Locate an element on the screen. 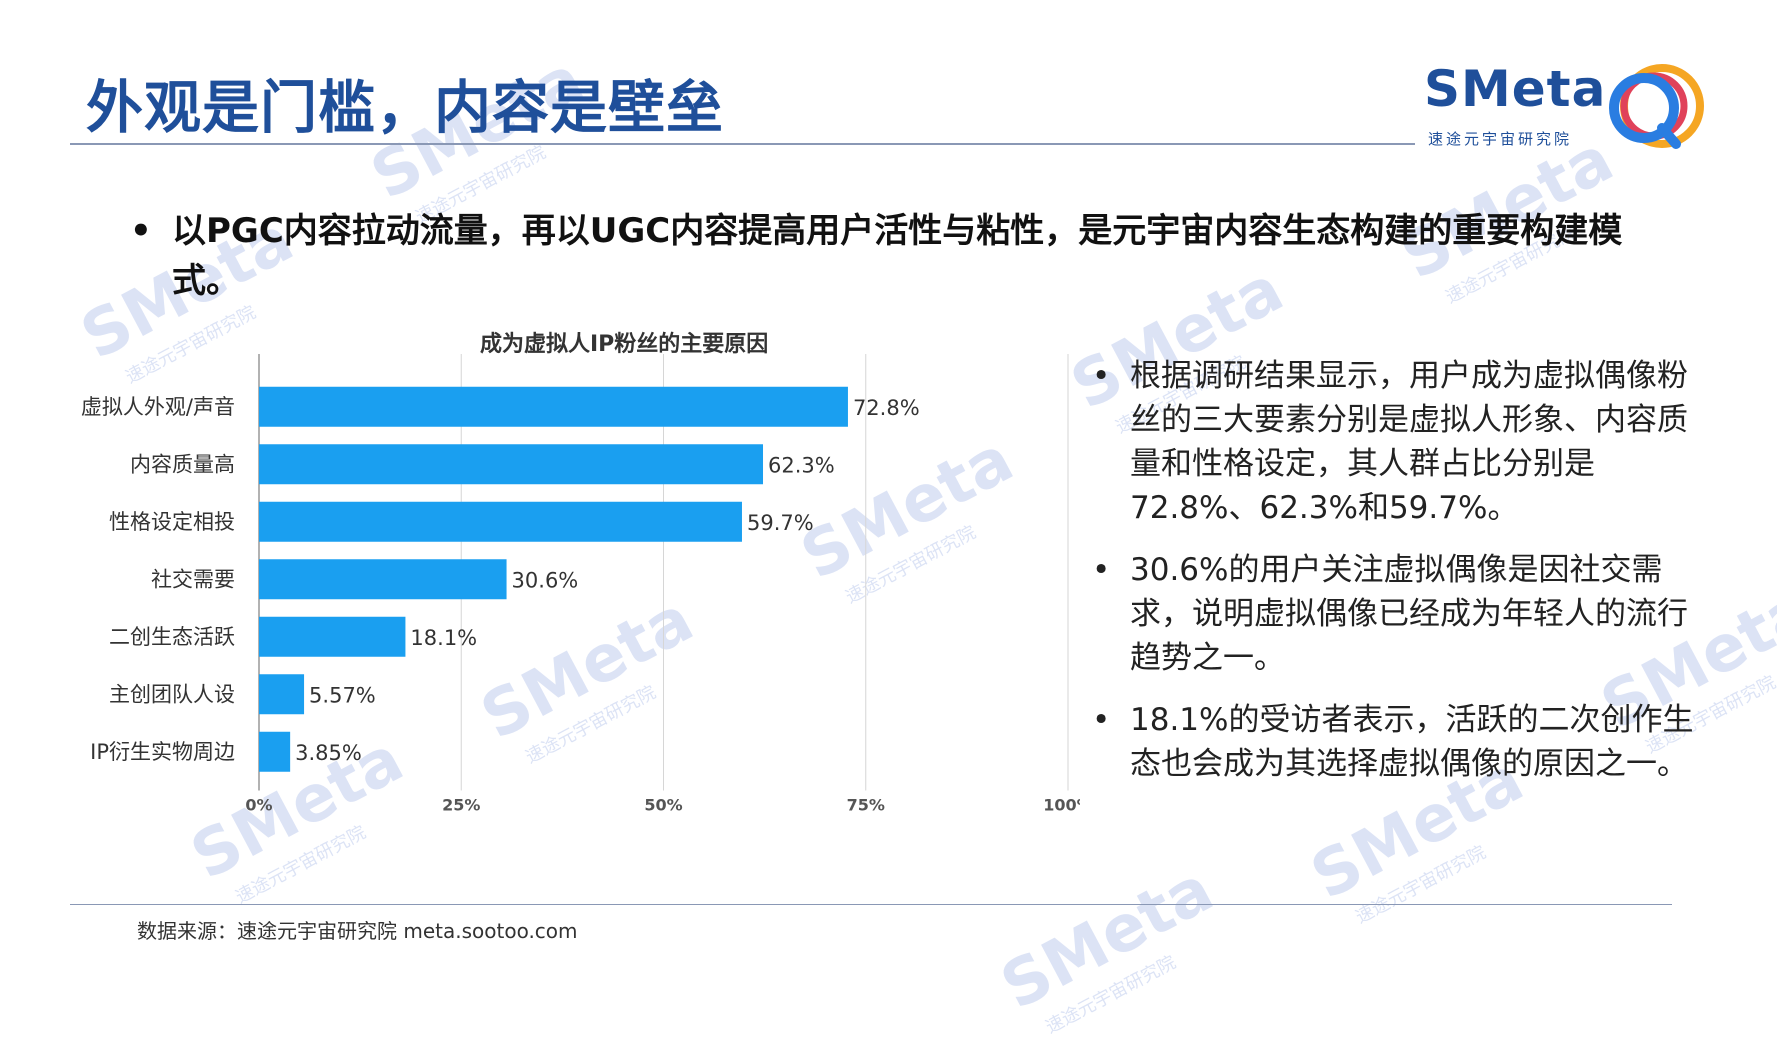  footer-divider is located at coordinates (871, 904).